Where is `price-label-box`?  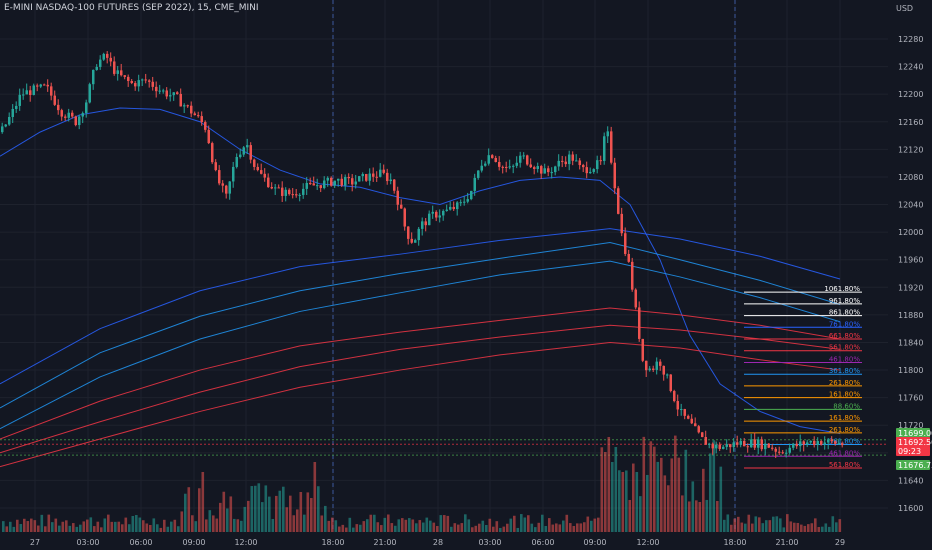
price-label-box is located at coordinates (913, 451).